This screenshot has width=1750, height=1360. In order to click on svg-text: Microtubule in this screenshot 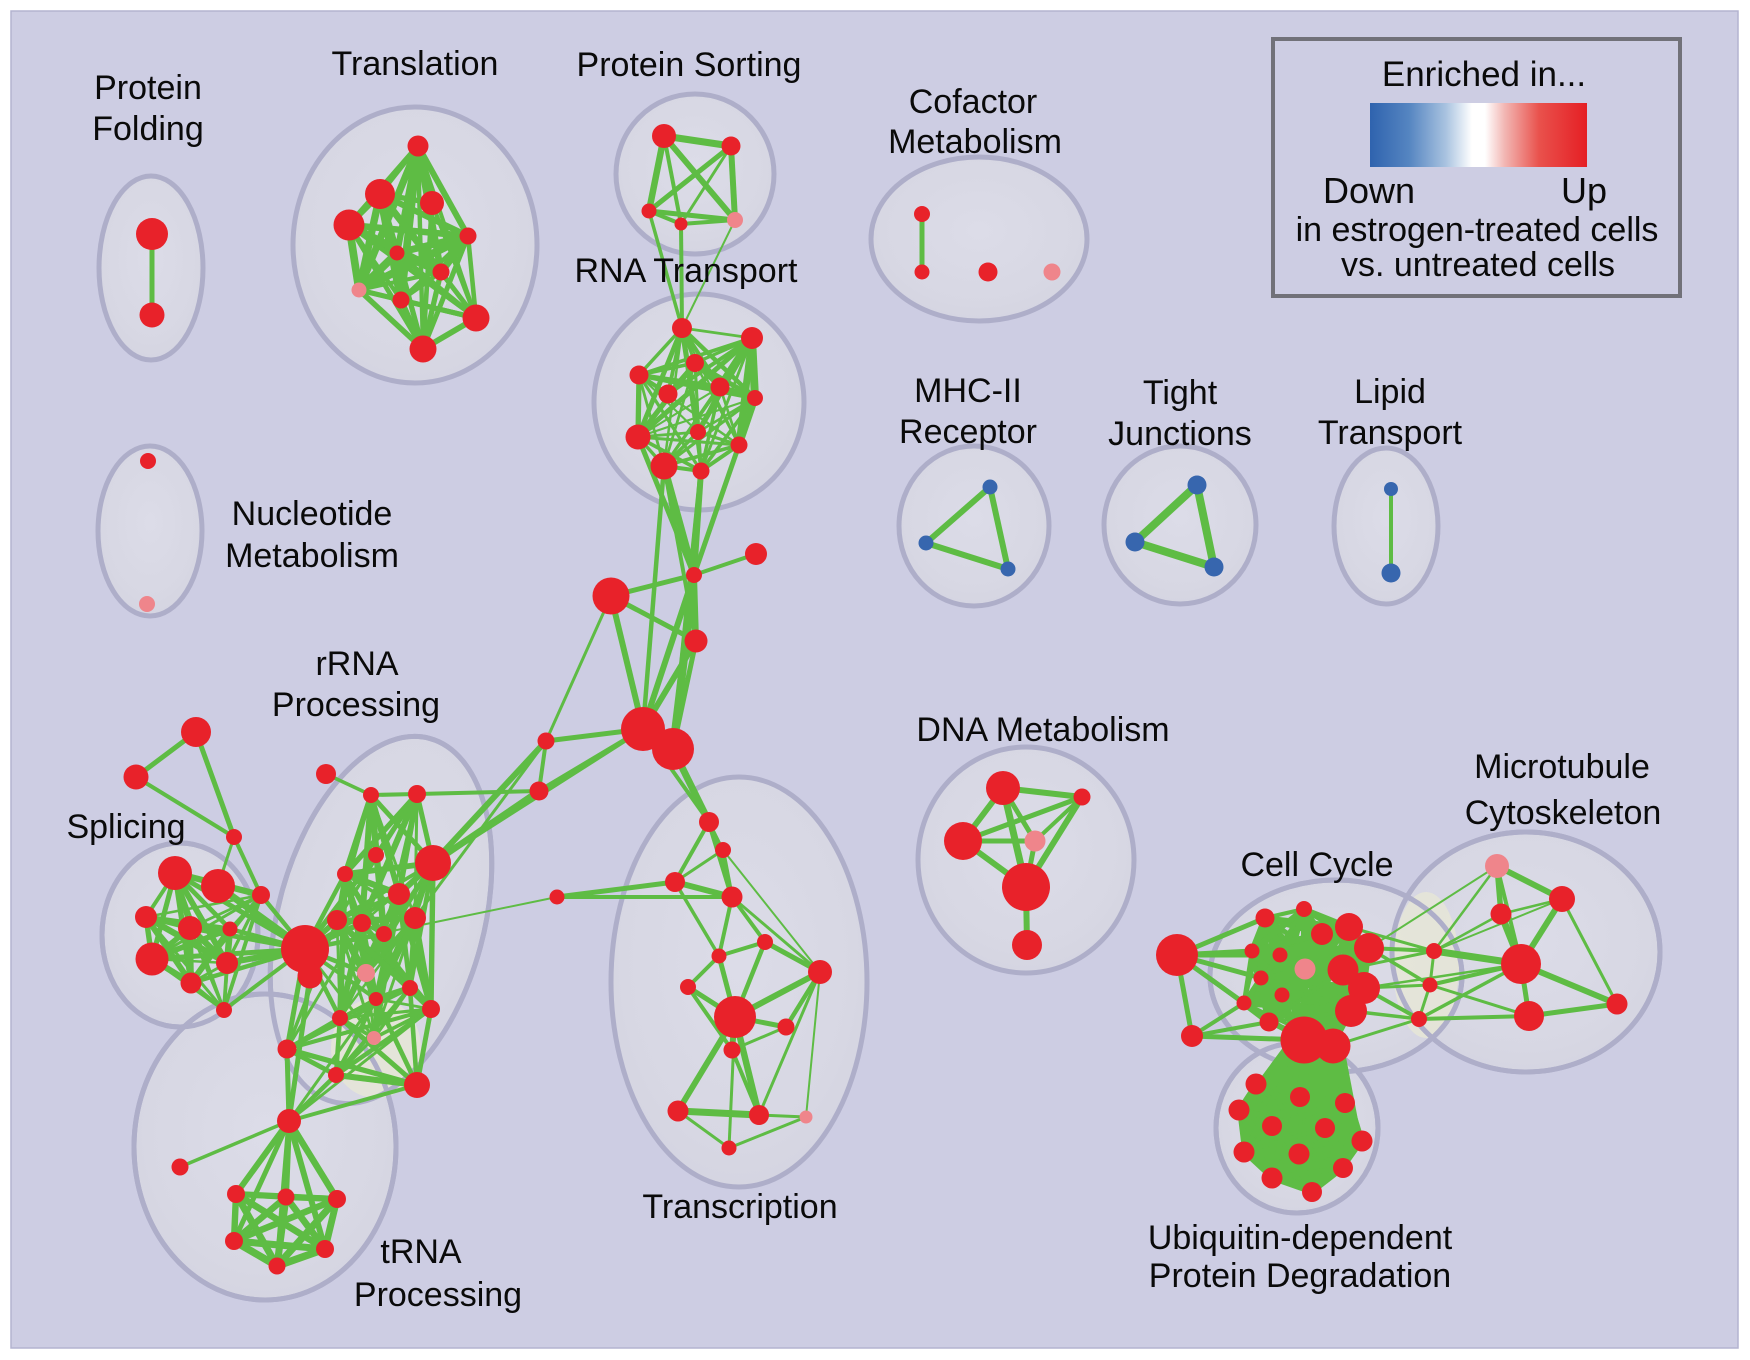, I will do `click(1562, 767)`.